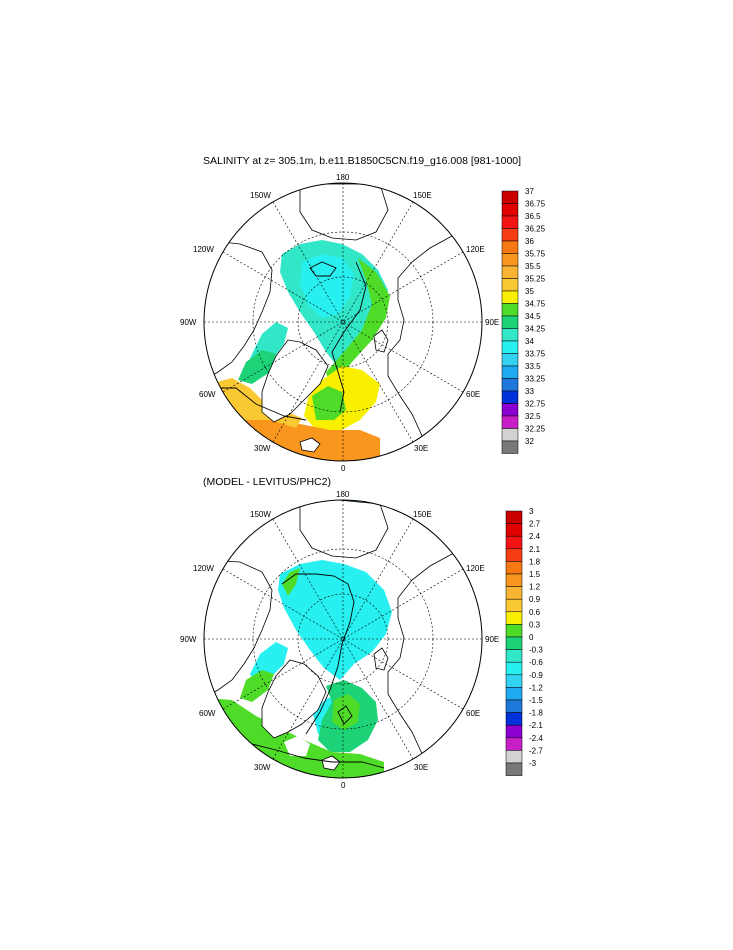 Image resolution: width=733 pixels, height=950 pixels. What do you see at coordinates (536, 650) in the screenshot?
I see `colorbar-label: -0.3` at bounding box center [536, 650].